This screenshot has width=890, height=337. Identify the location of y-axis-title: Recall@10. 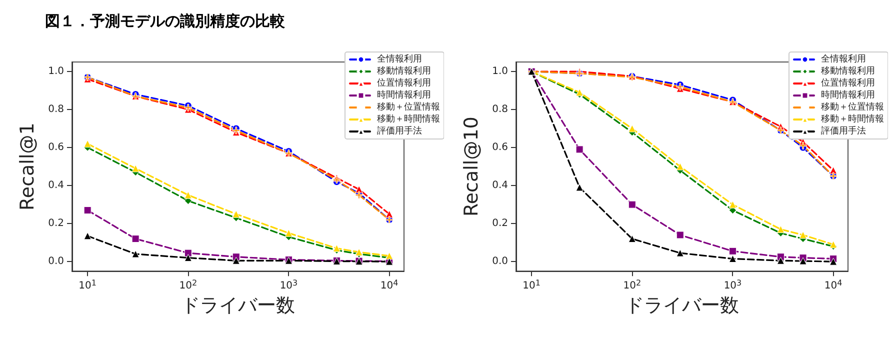
(471, 166).